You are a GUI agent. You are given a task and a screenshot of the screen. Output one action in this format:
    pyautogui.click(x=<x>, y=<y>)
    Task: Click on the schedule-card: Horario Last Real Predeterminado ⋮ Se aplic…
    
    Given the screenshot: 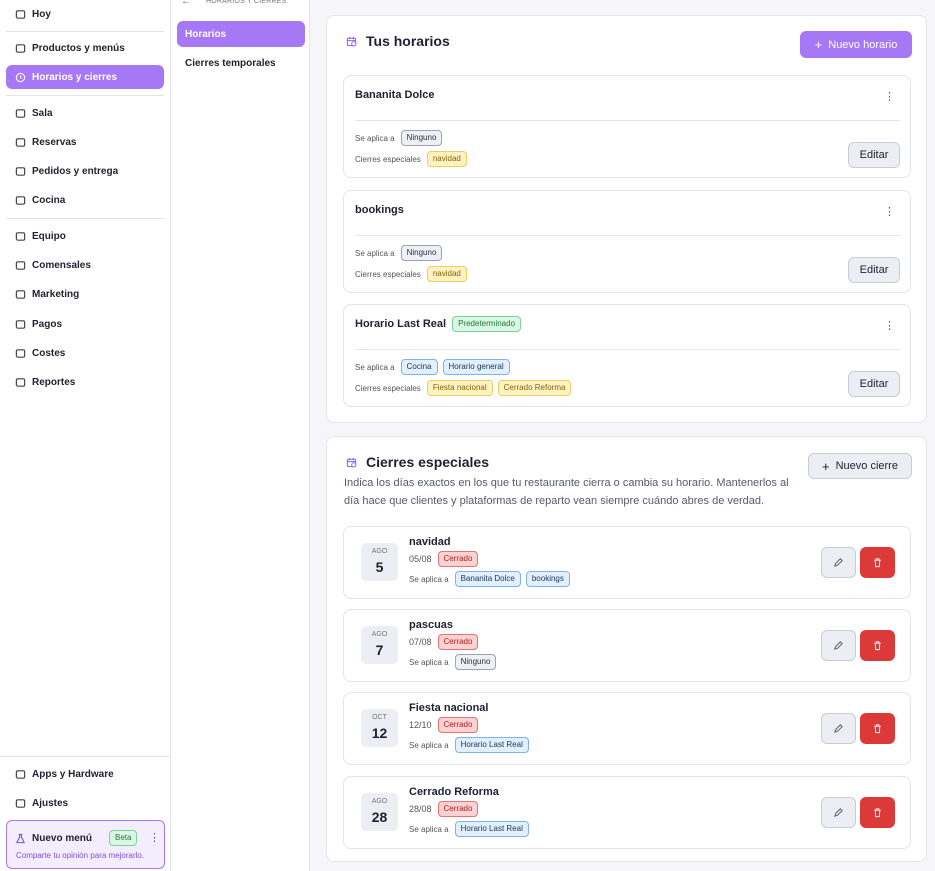 What is the action you would take?
    pyautogui.click(x=627, y=355)
    